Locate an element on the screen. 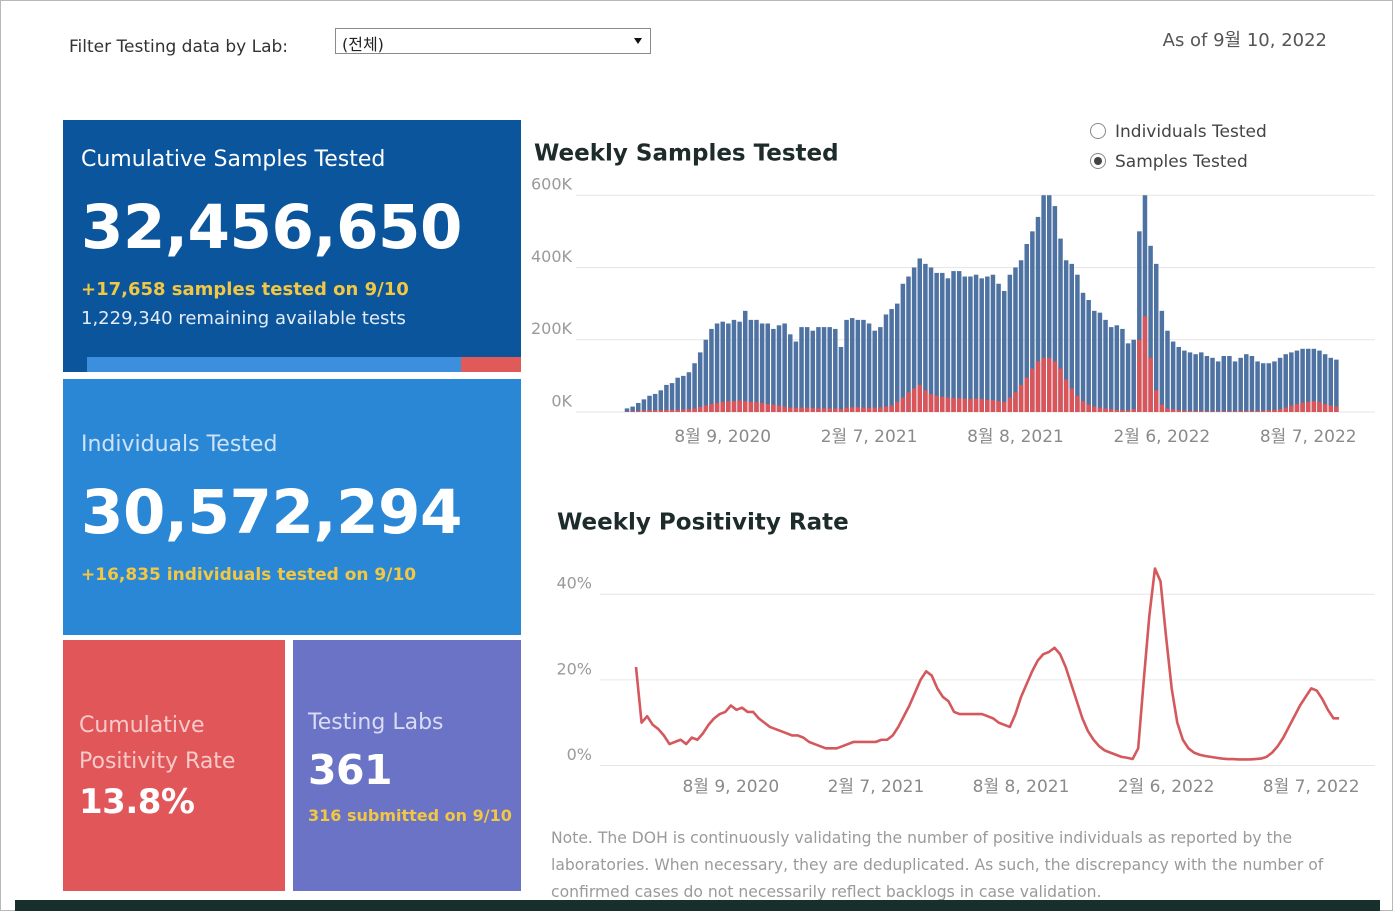  chart-title: Weekly Samples Tested is located at coordinates (686, 154).